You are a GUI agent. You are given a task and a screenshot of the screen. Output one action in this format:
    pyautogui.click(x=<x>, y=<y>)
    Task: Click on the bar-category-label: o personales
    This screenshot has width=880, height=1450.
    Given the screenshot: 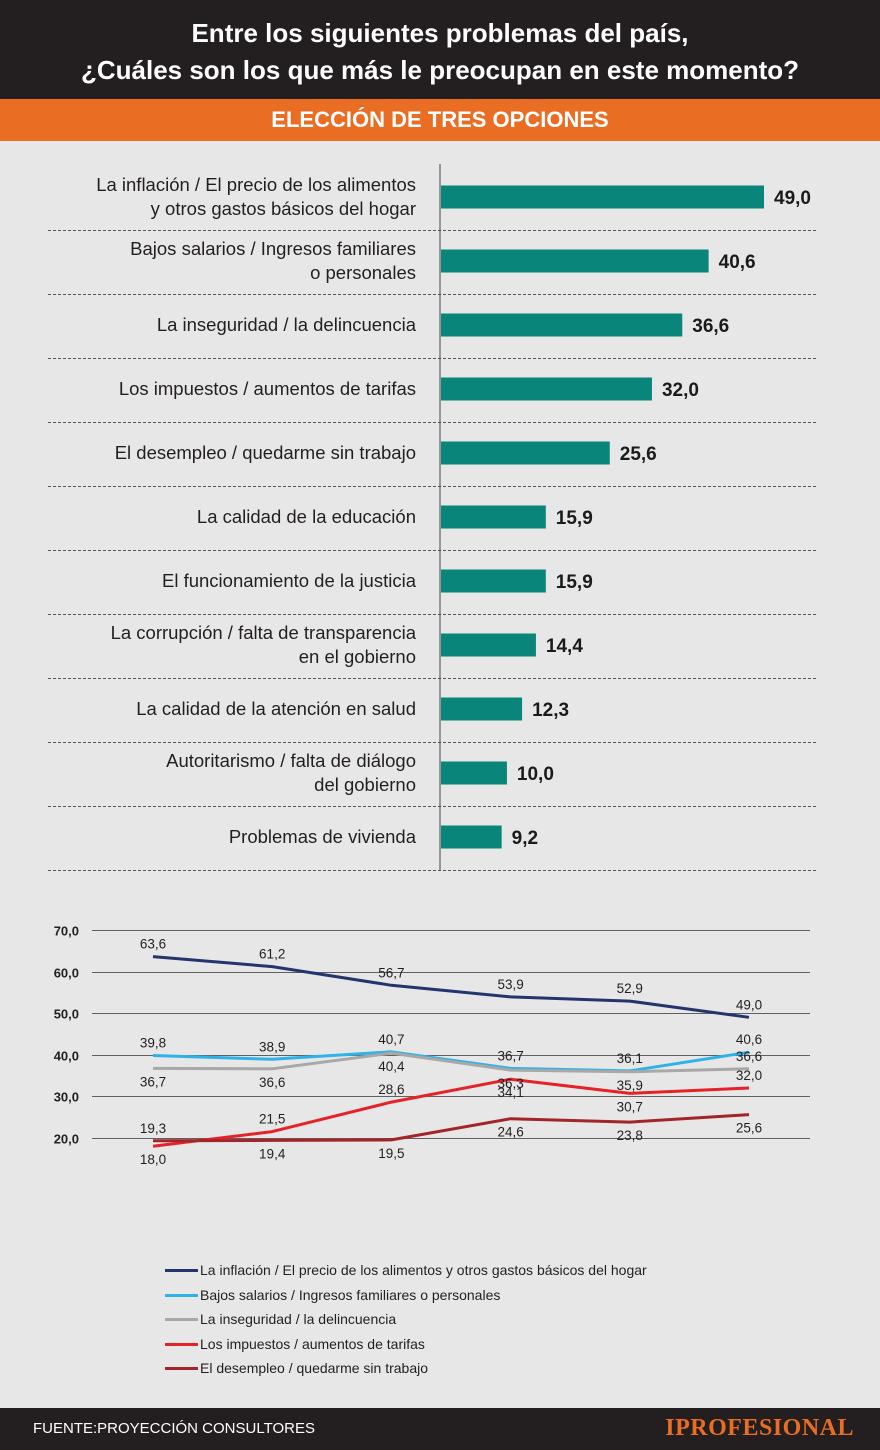 What is the action you would take?
    pyautogui.click(x=363, y=272)
    